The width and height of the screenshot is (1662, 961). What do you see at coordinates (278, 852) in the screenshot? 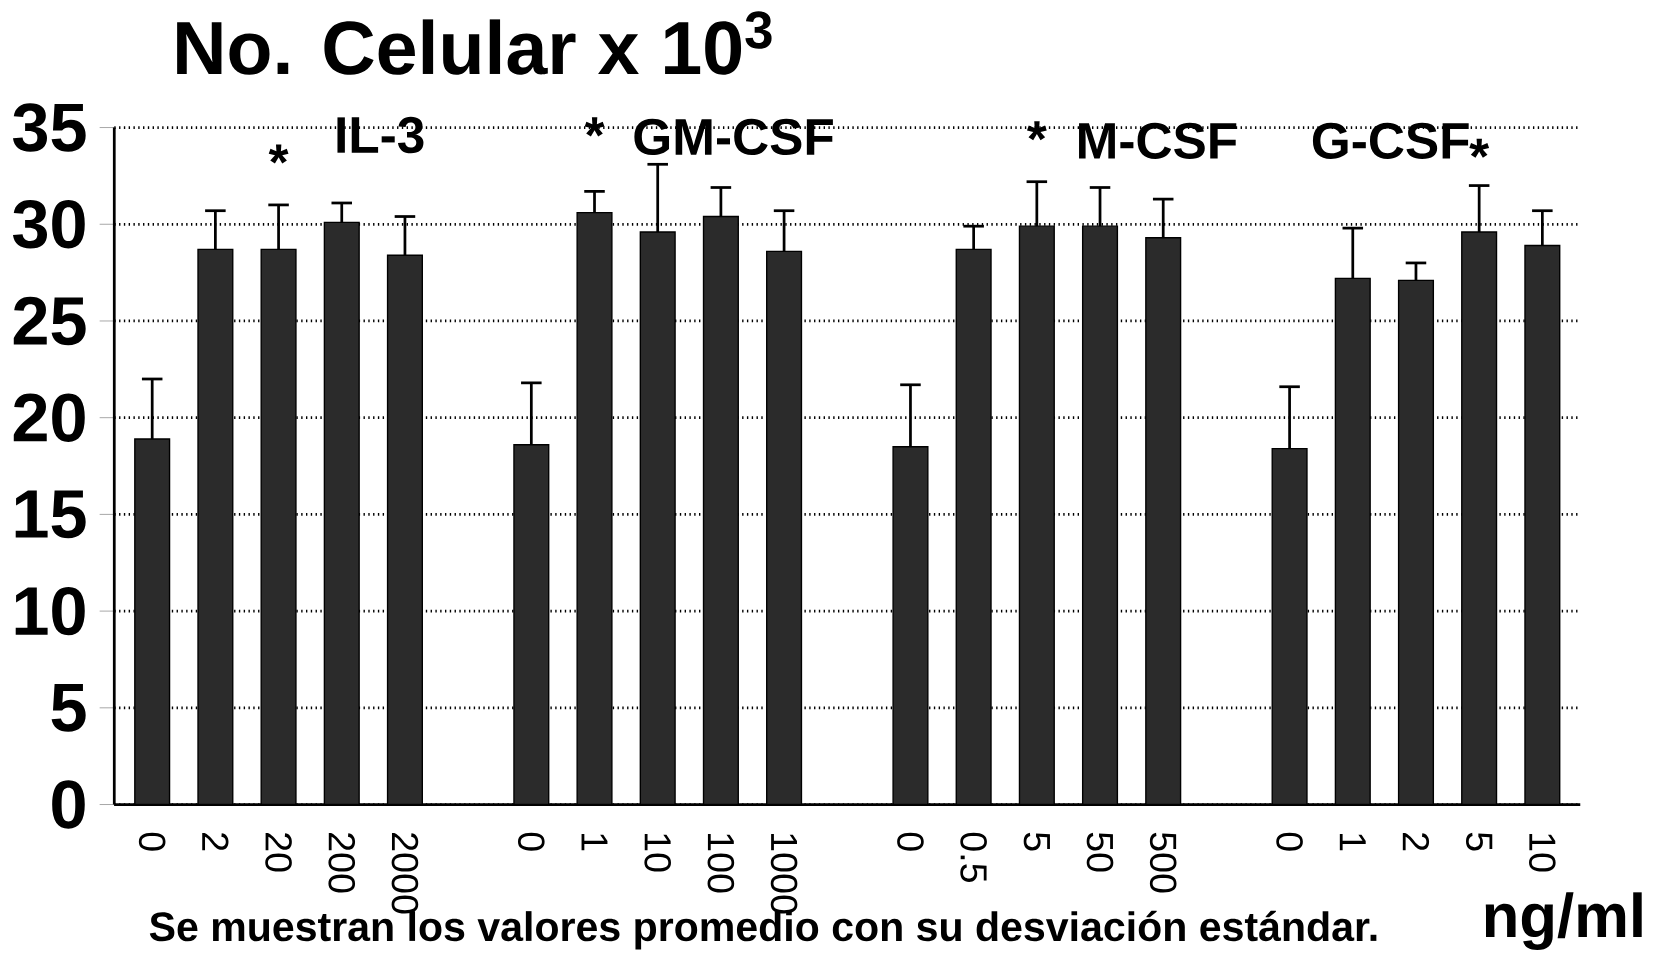
I see `x-tick-label: 20` at bounding box center [278, 852].